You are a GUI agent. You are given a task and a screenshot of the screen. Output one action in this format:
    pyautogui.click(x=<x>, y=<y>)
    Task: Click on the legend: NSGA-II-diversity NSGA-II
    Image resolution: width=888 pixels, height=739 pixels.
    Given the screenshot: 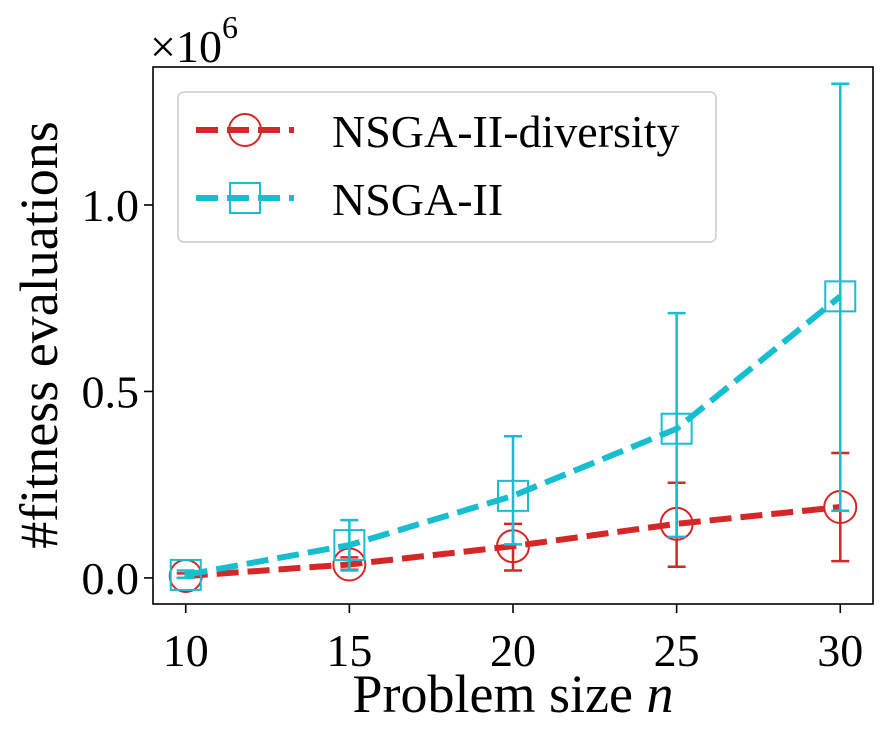 What is the action you would take?
    pyautogui.click(x=447, y=167)
    